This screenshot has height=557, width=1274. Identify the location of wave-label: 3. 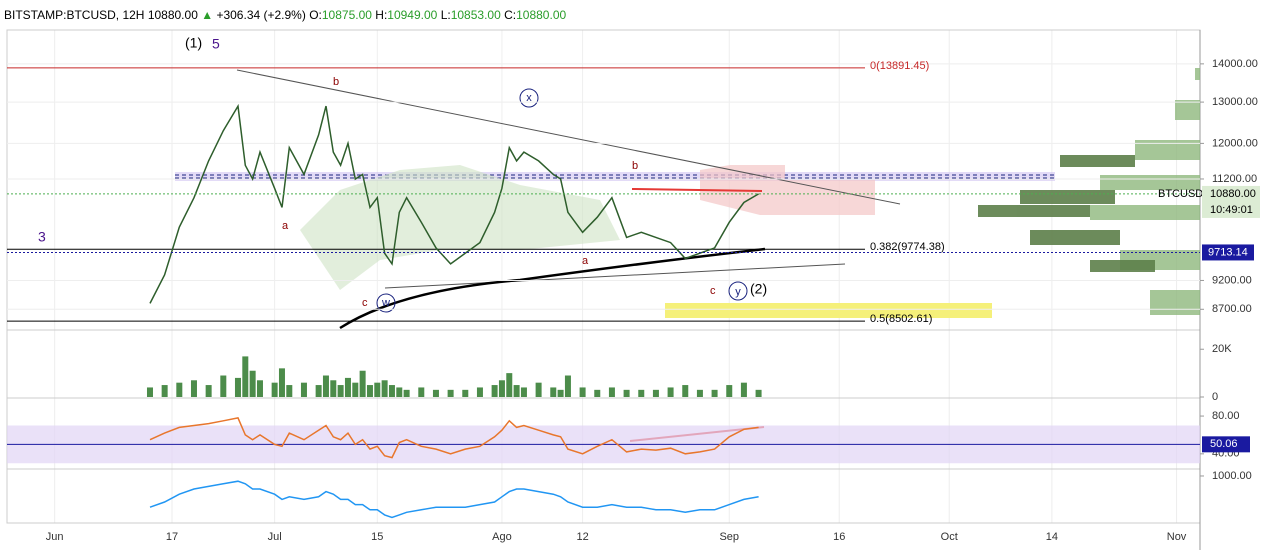
(42, 237).